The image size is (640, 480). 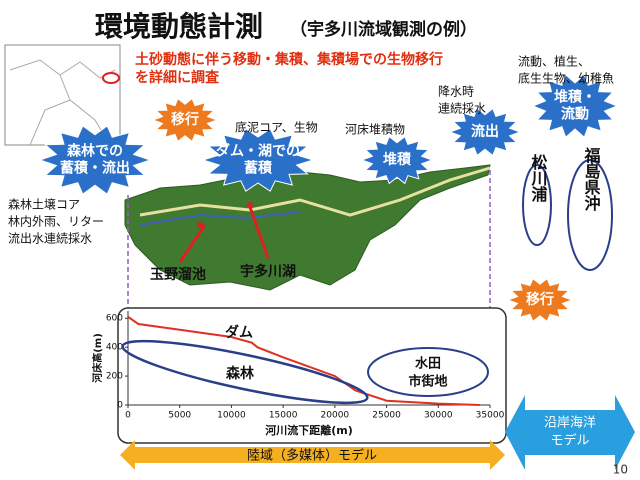 I want to click on burst-label: 蓄積, so click(x=258, y=168).